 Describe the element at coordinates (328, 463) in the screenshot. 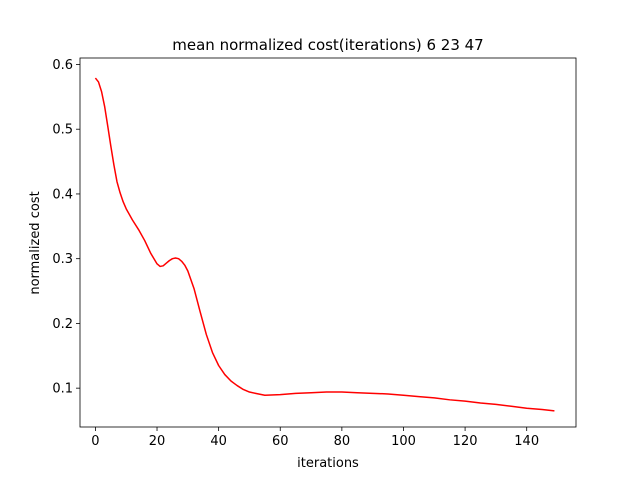

I see `x-axis-label: iterations` at that location.